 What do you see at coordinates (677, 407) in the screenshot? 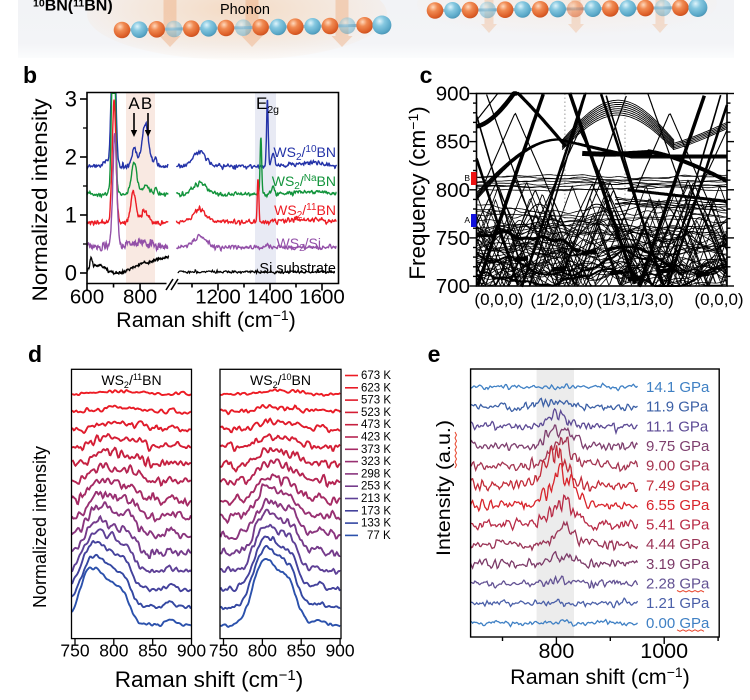
I see `svg-text: 11.9 GPa` at bounding box center [677, 407].